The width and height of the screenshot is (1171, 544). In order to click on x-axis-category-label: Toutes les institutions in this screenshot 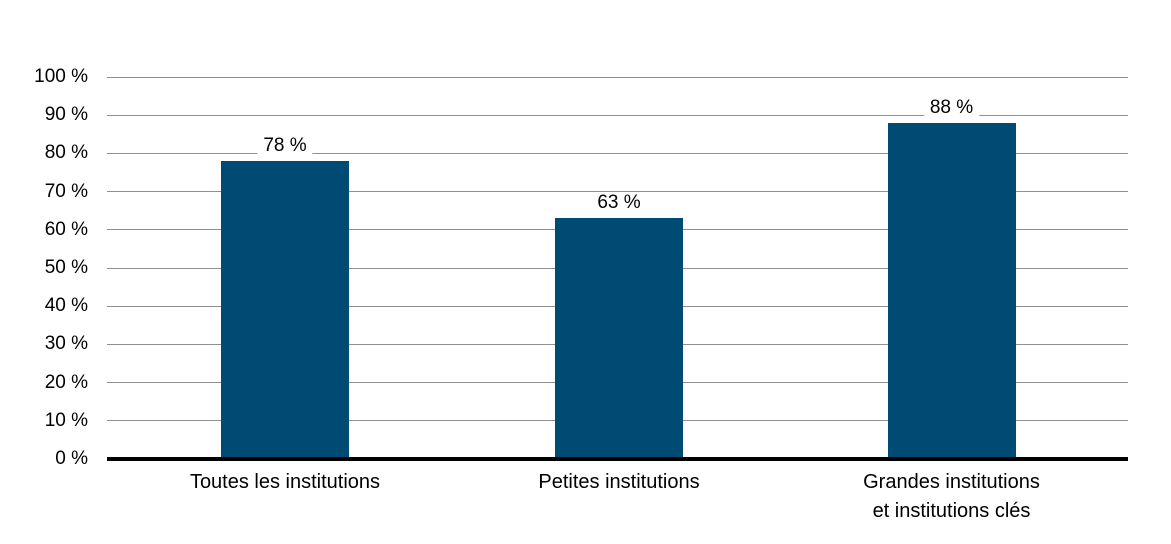, I will do `click(285, 482)`.